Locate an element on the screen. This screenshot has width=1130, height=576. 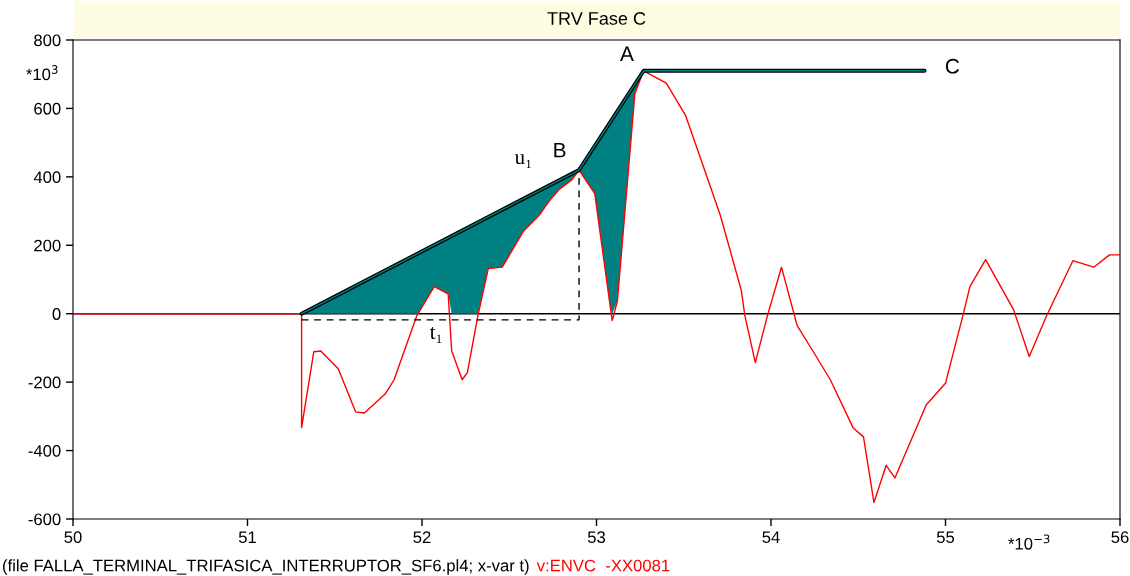
y-tick-label: -200 is located at coordinates (44, 382).